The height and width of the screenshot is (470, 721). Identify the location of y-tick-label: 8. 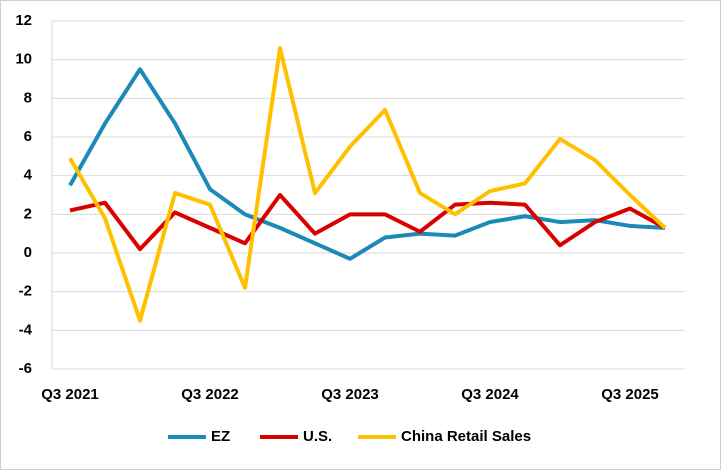
(28, 97).